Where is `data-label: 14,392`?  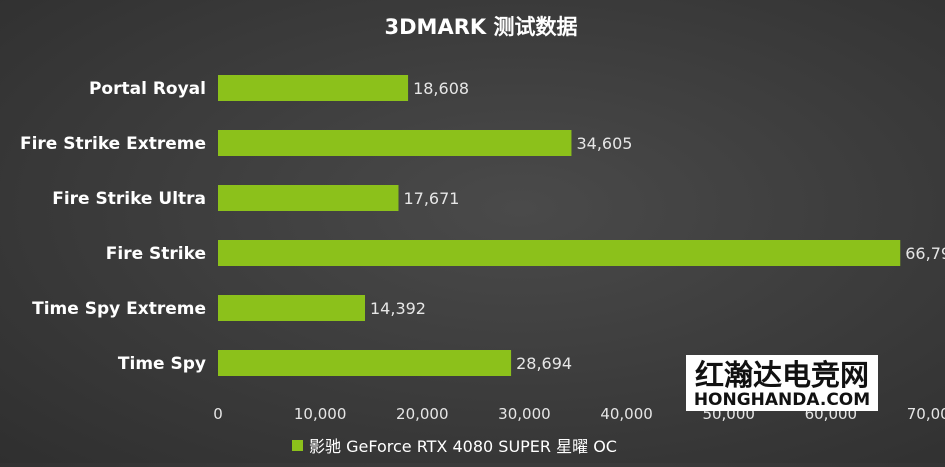 data-label: 14,392 is located at coordinates (398, 308).